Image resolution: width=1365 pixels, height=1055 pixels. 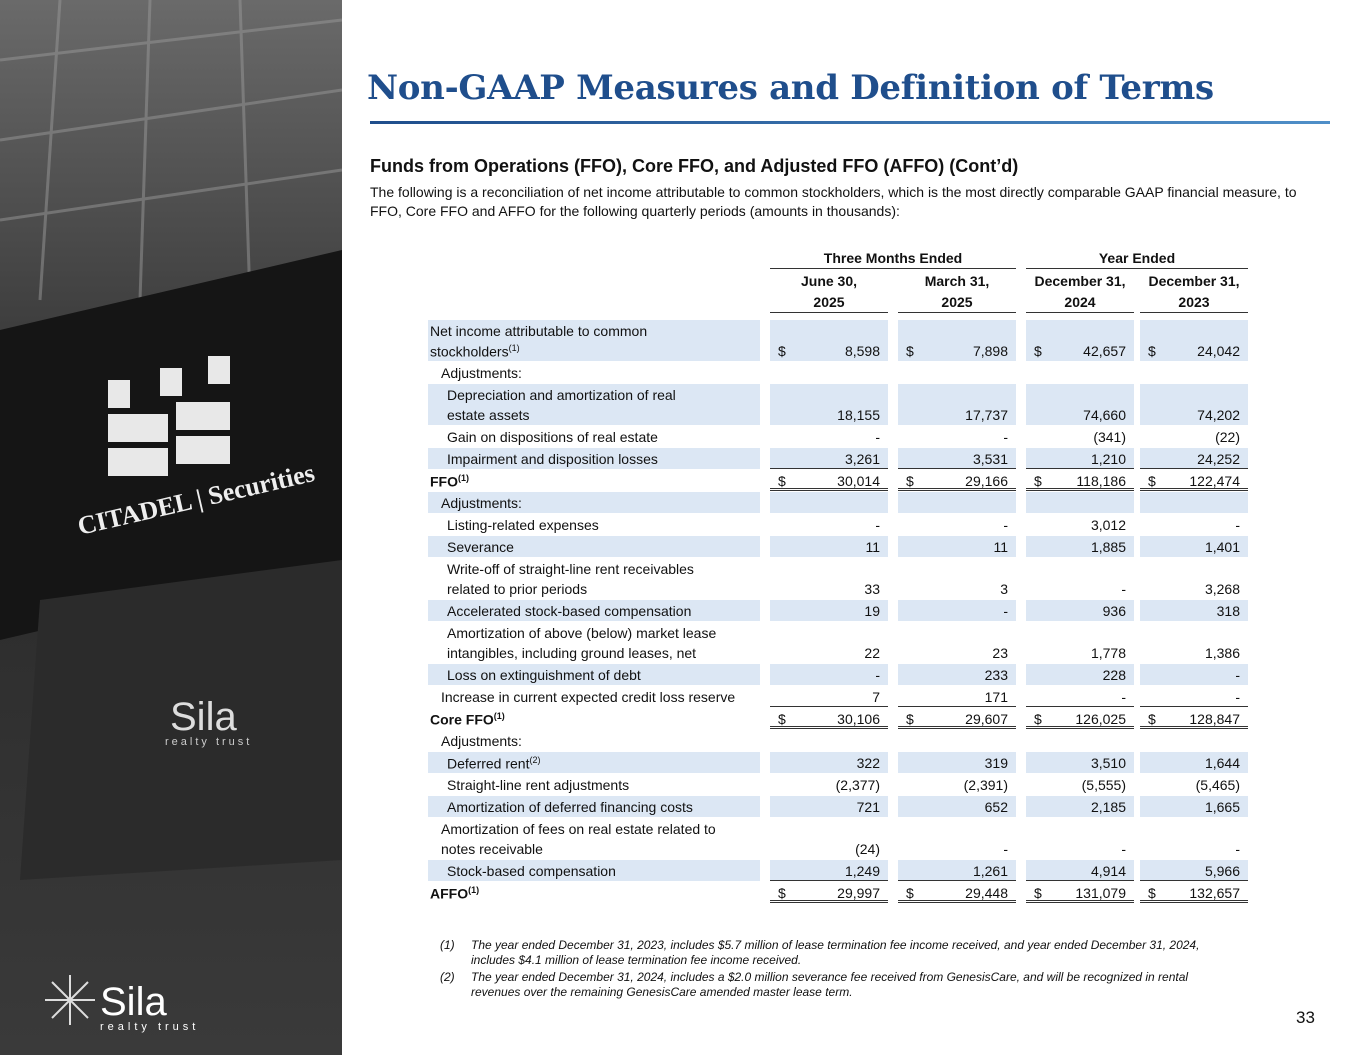 I want to click on value: 18,155, so click(x=858, y=415).